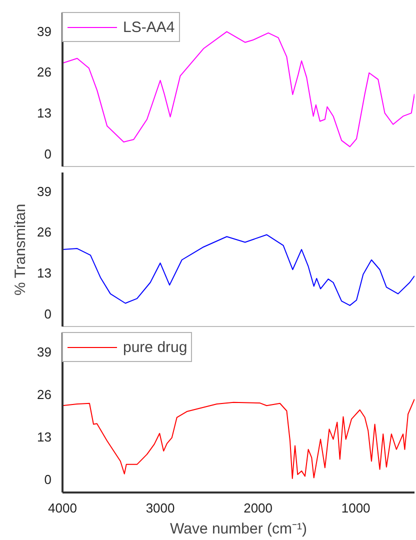  Describe the element at coordinates (355, 508) in the screenshot. I see `x-tick-label: 1000` at that location.